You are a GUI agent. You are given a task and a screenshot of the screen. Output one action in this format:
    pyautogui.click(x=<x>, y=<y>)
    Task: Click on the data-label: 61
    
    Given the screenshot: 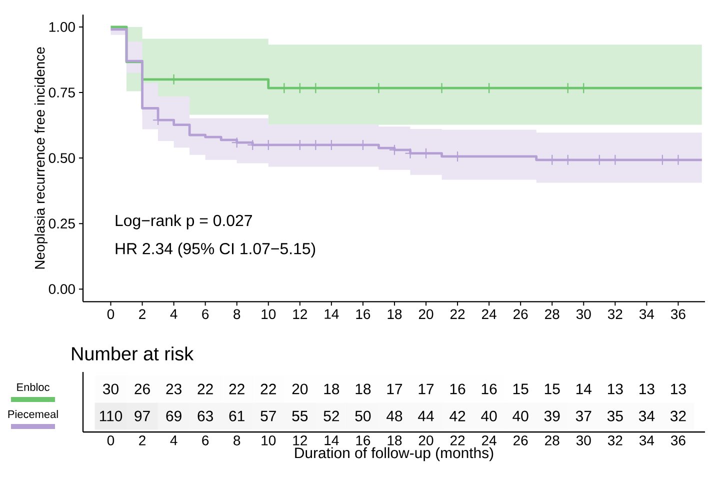 What is the action you would take?
    pyautogui.click(x=236, y=416)
    